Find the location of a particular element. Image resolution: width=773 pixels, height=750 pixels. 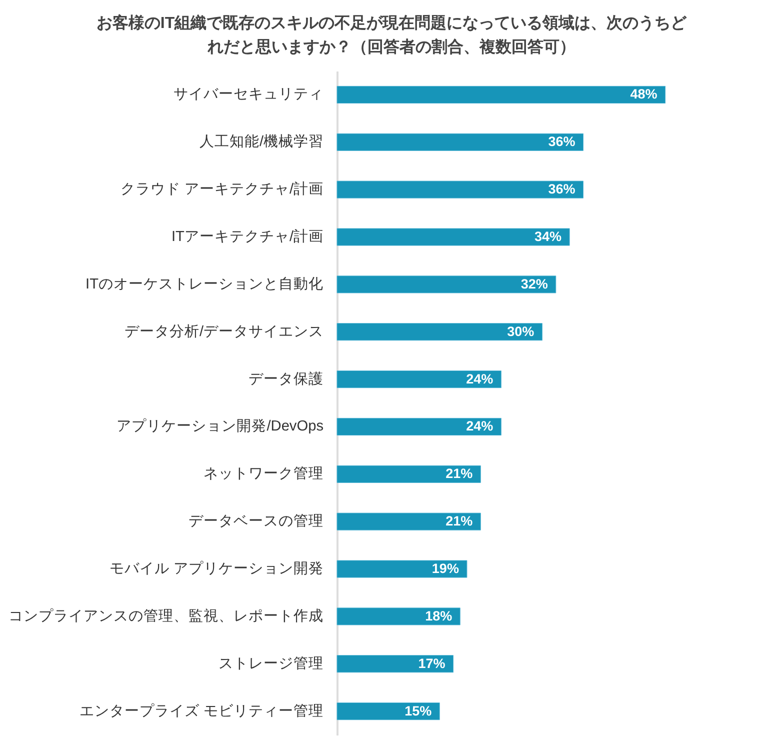

data-label: 19% is located at coordinates (445, 568).